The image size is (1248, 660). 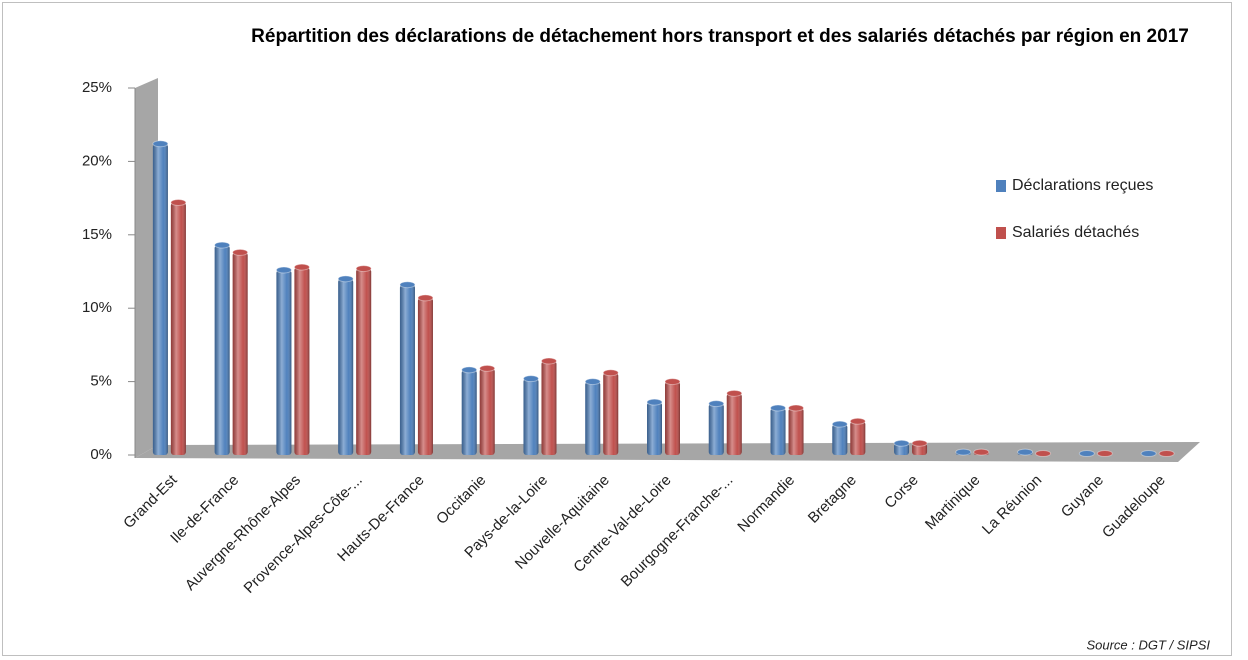 I want to click on y-tick-label: 5%, so click(x=101, y=381).